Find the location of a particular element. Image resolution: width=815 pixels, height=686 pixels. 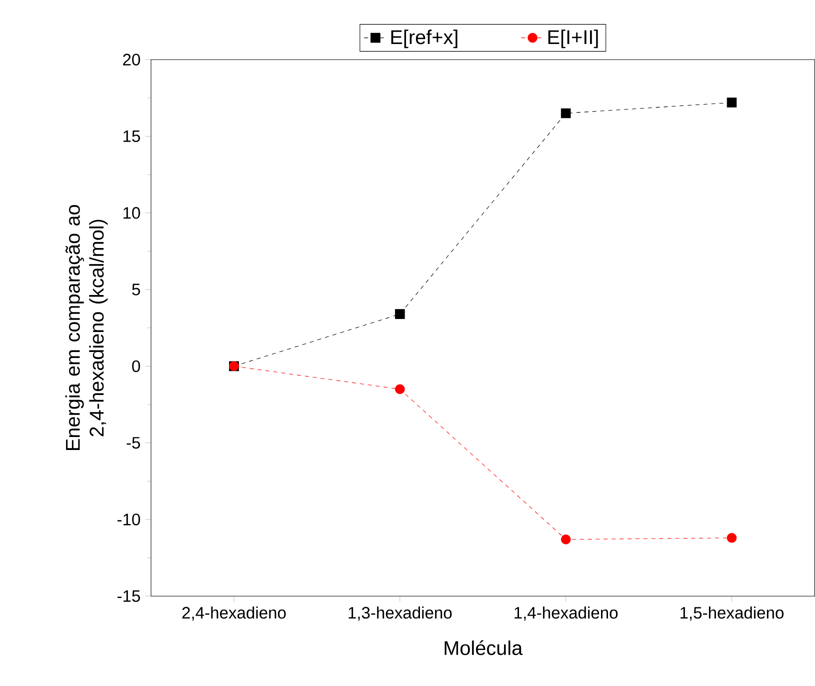

y-axis-title: Energia em comparação ao 2,4-hexadieno (kcal/mol) is located at coordinates (86, 327).